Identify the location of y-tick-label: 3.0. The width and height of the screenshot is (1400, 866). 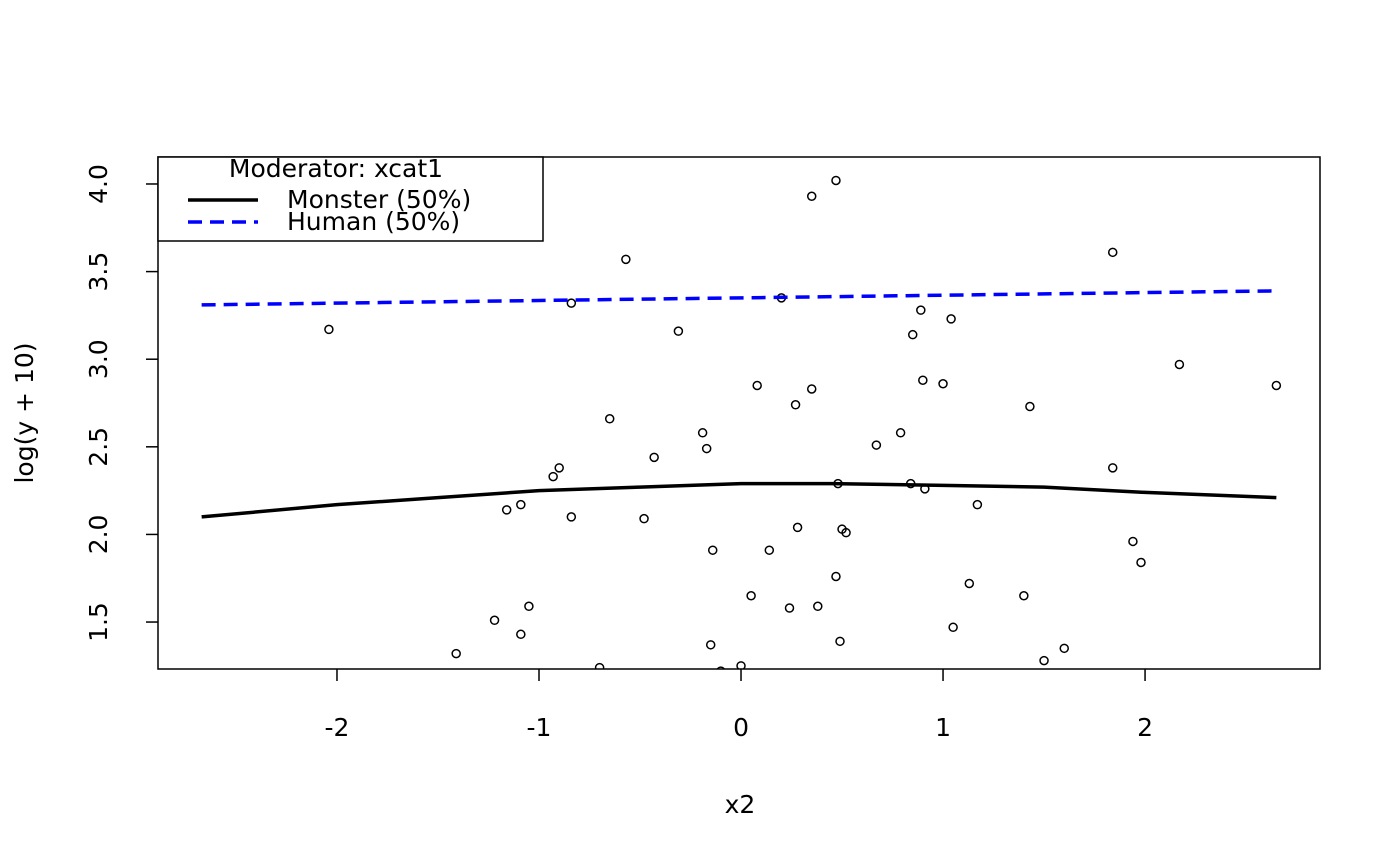
(98, 359).